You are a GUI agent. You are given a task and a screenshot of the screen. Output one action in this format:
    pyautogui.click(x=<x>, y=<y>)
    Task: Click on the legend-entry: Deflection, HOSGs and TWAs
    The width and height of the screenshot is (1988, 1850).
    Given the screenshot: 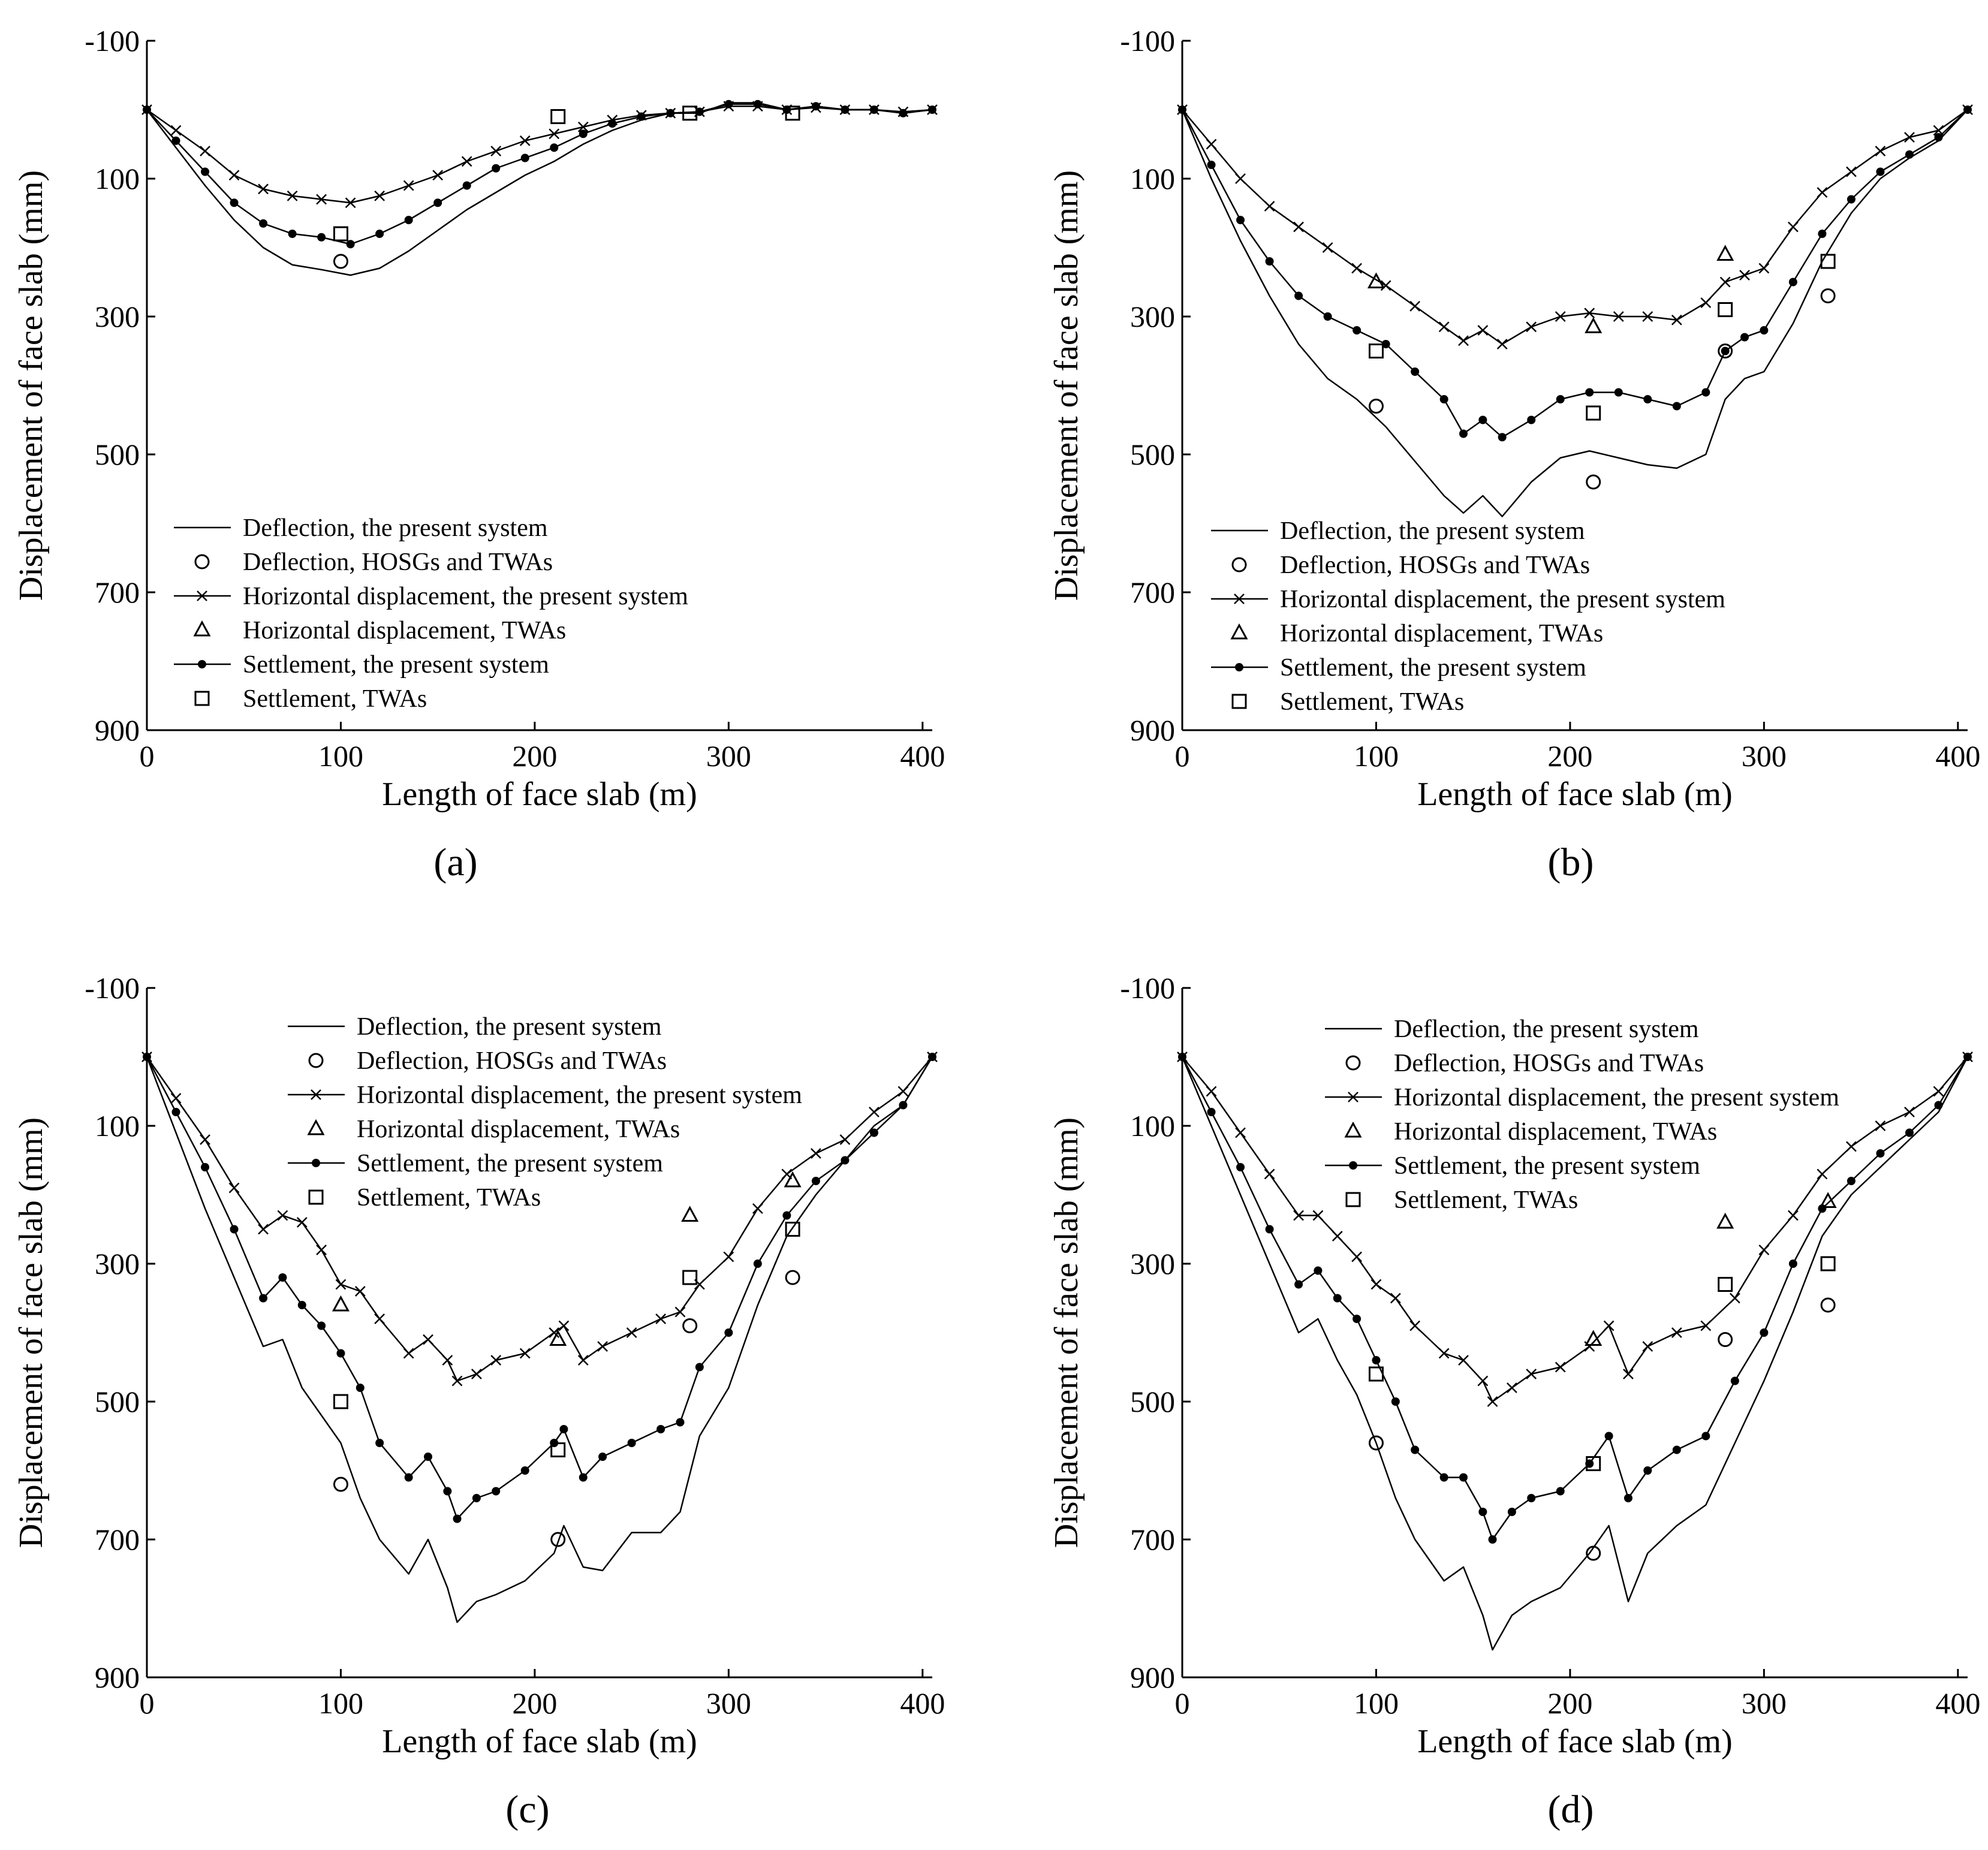 What is the action you would take?
    pyautogui.click(x=398, y=562)
    